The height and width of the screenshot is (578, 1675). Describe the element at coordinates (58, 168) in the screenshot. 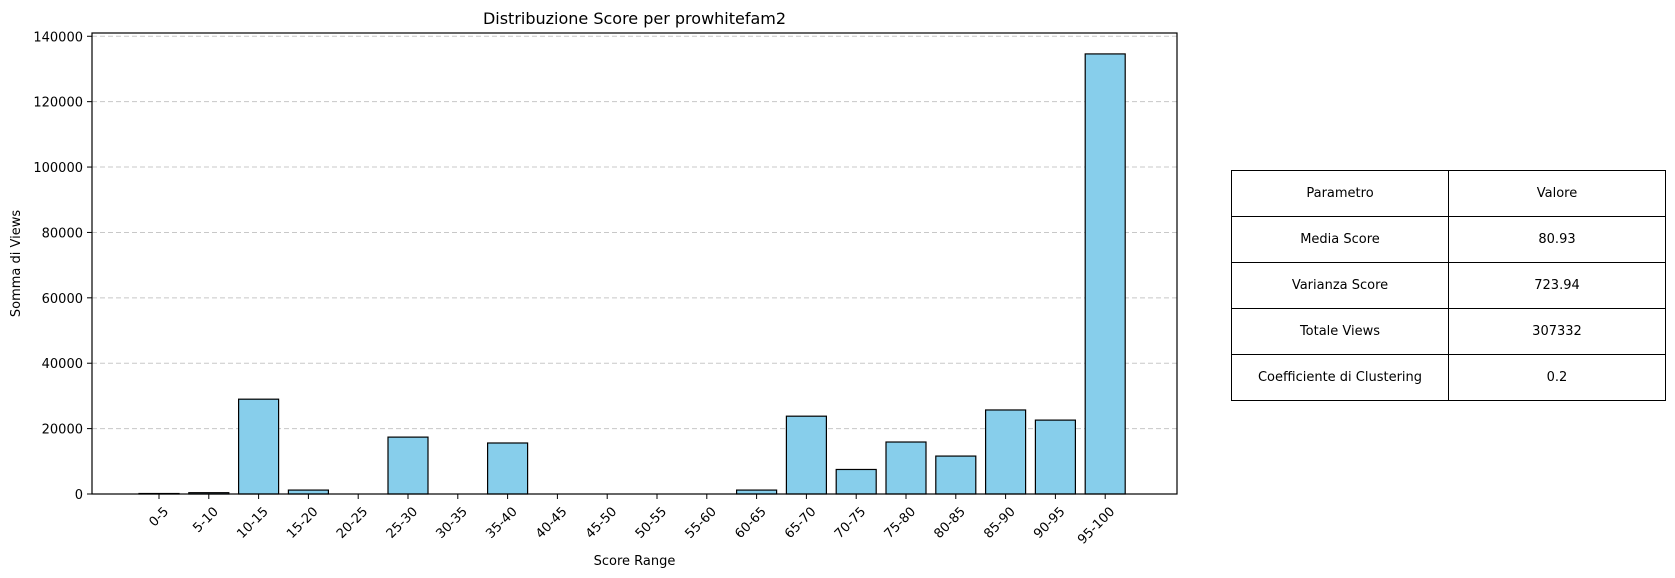

I see `y-tick-label: 100000` at that location.